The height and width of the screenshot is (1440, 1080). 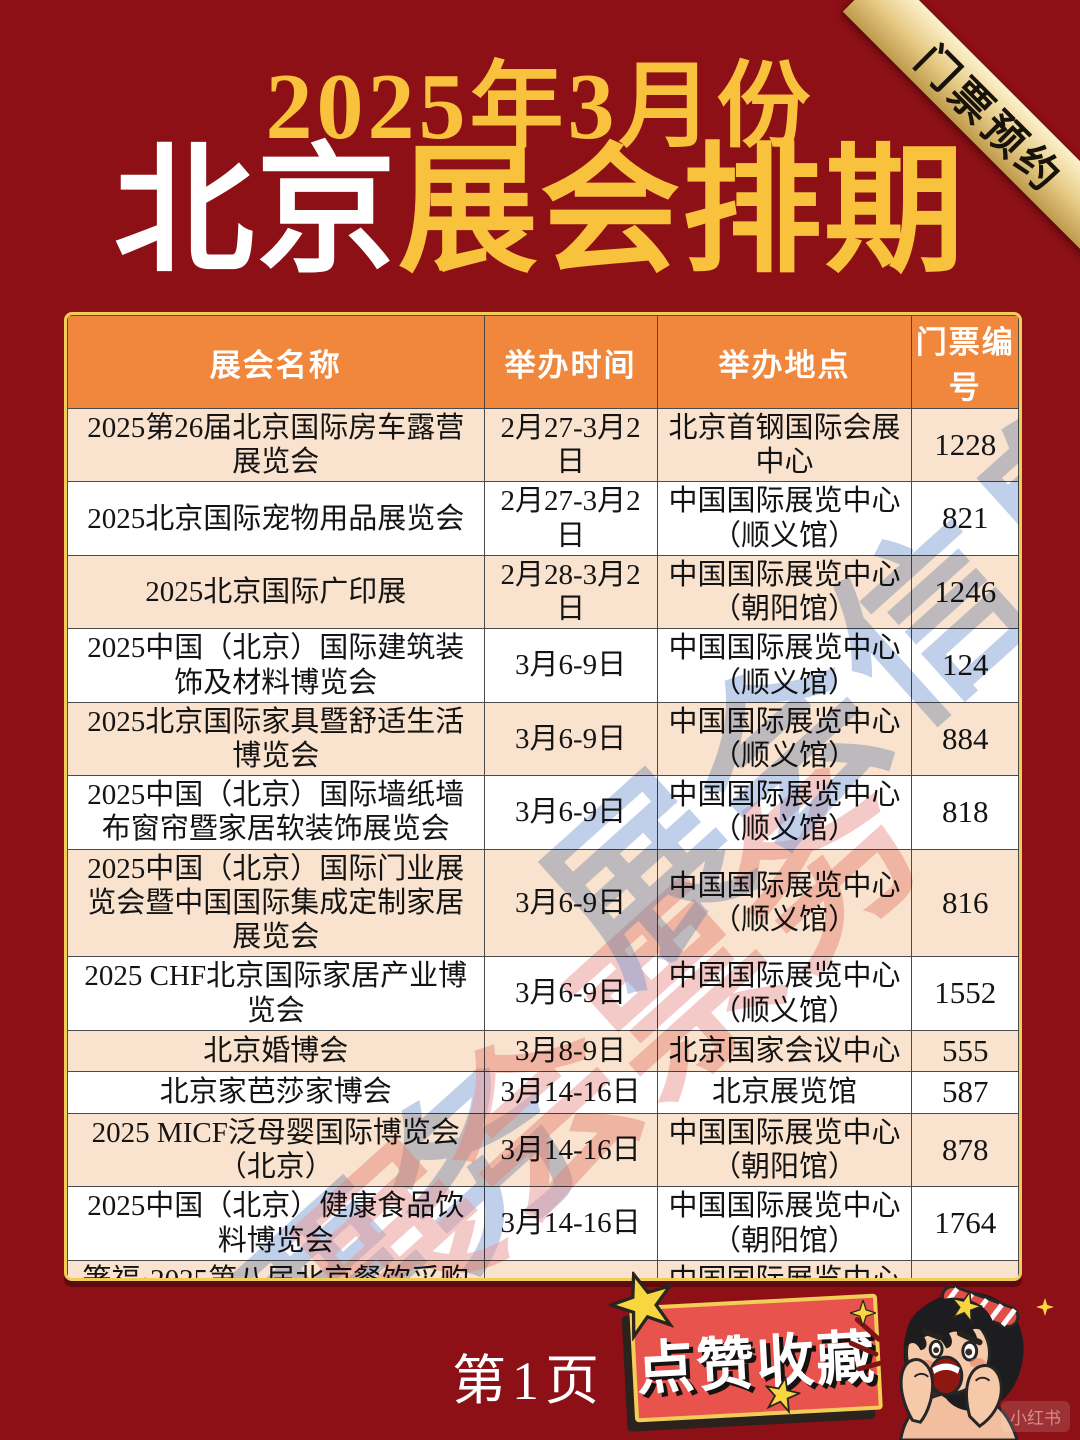 What do you see at coordinates (570, 362) in the screenshot?
I see `col-header-time: 举办时间` at bounding box center [570, 362].